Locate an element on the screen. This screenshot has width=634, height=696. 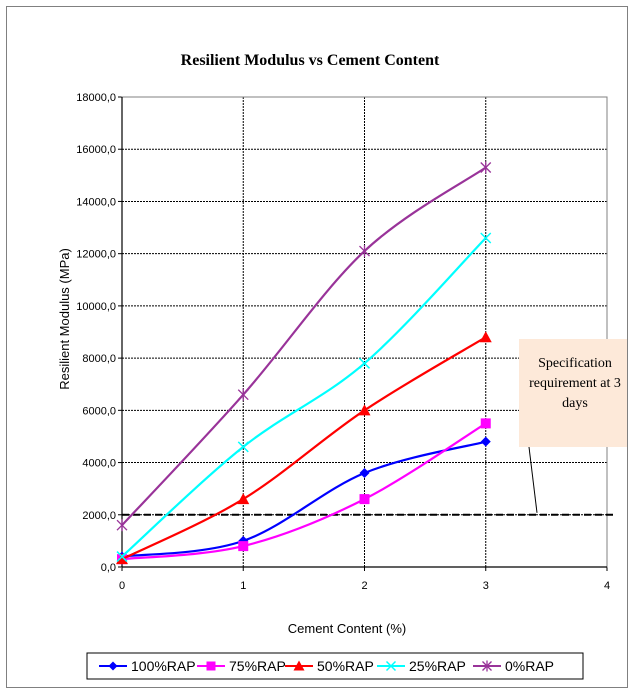
legend-item: 100%RAP is located at coordinates (147, 666).